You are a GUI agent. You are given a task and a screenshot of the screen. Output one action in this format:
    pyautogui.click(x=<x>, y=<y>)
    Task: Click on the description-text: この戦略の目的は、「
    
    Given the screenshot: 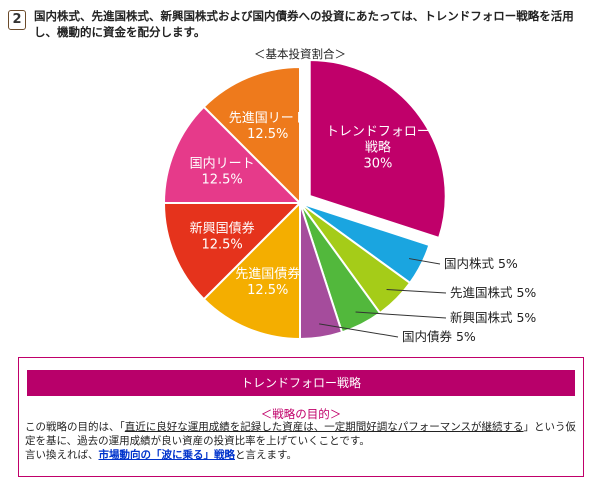 What is the action you would take?
    pyautogui.click(x=75, y=427)
    